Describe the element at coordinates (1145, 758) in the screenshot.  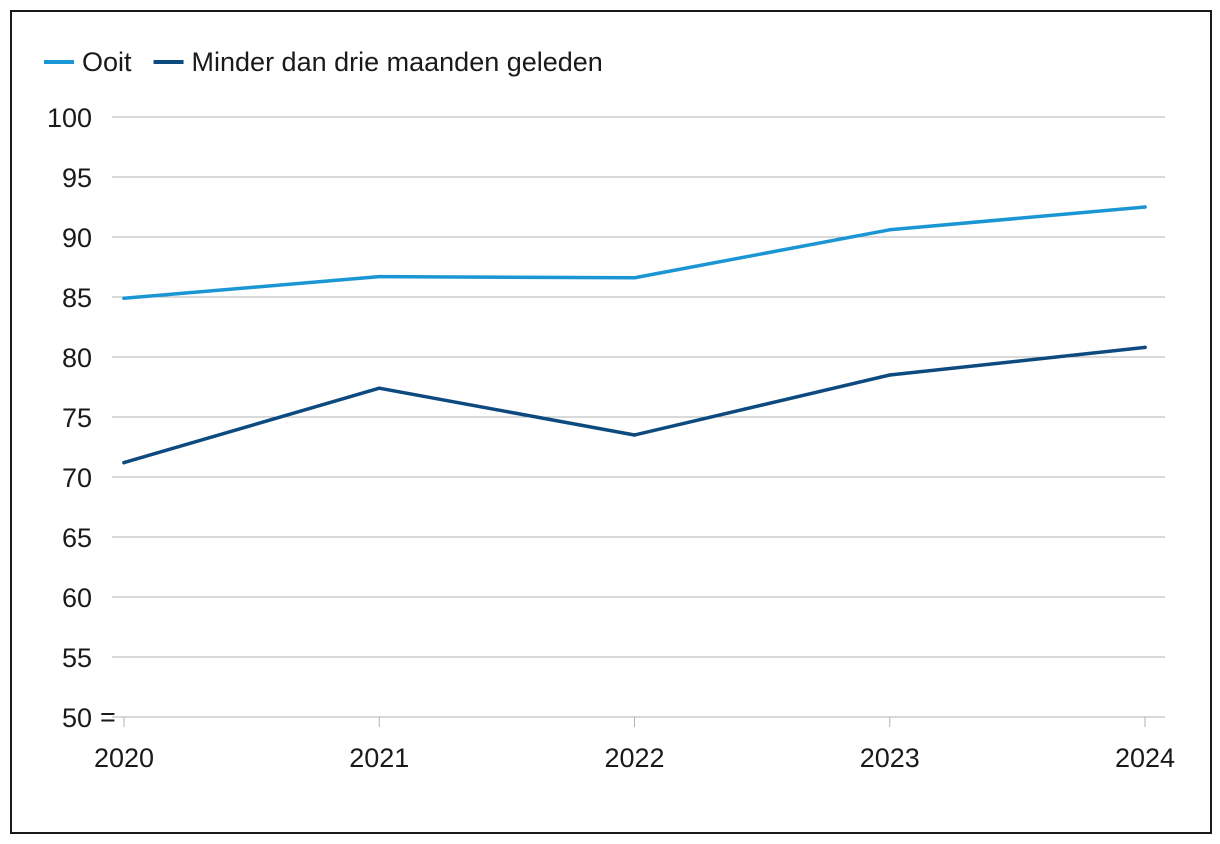
I see `x-tick-label: 2024` at that location.